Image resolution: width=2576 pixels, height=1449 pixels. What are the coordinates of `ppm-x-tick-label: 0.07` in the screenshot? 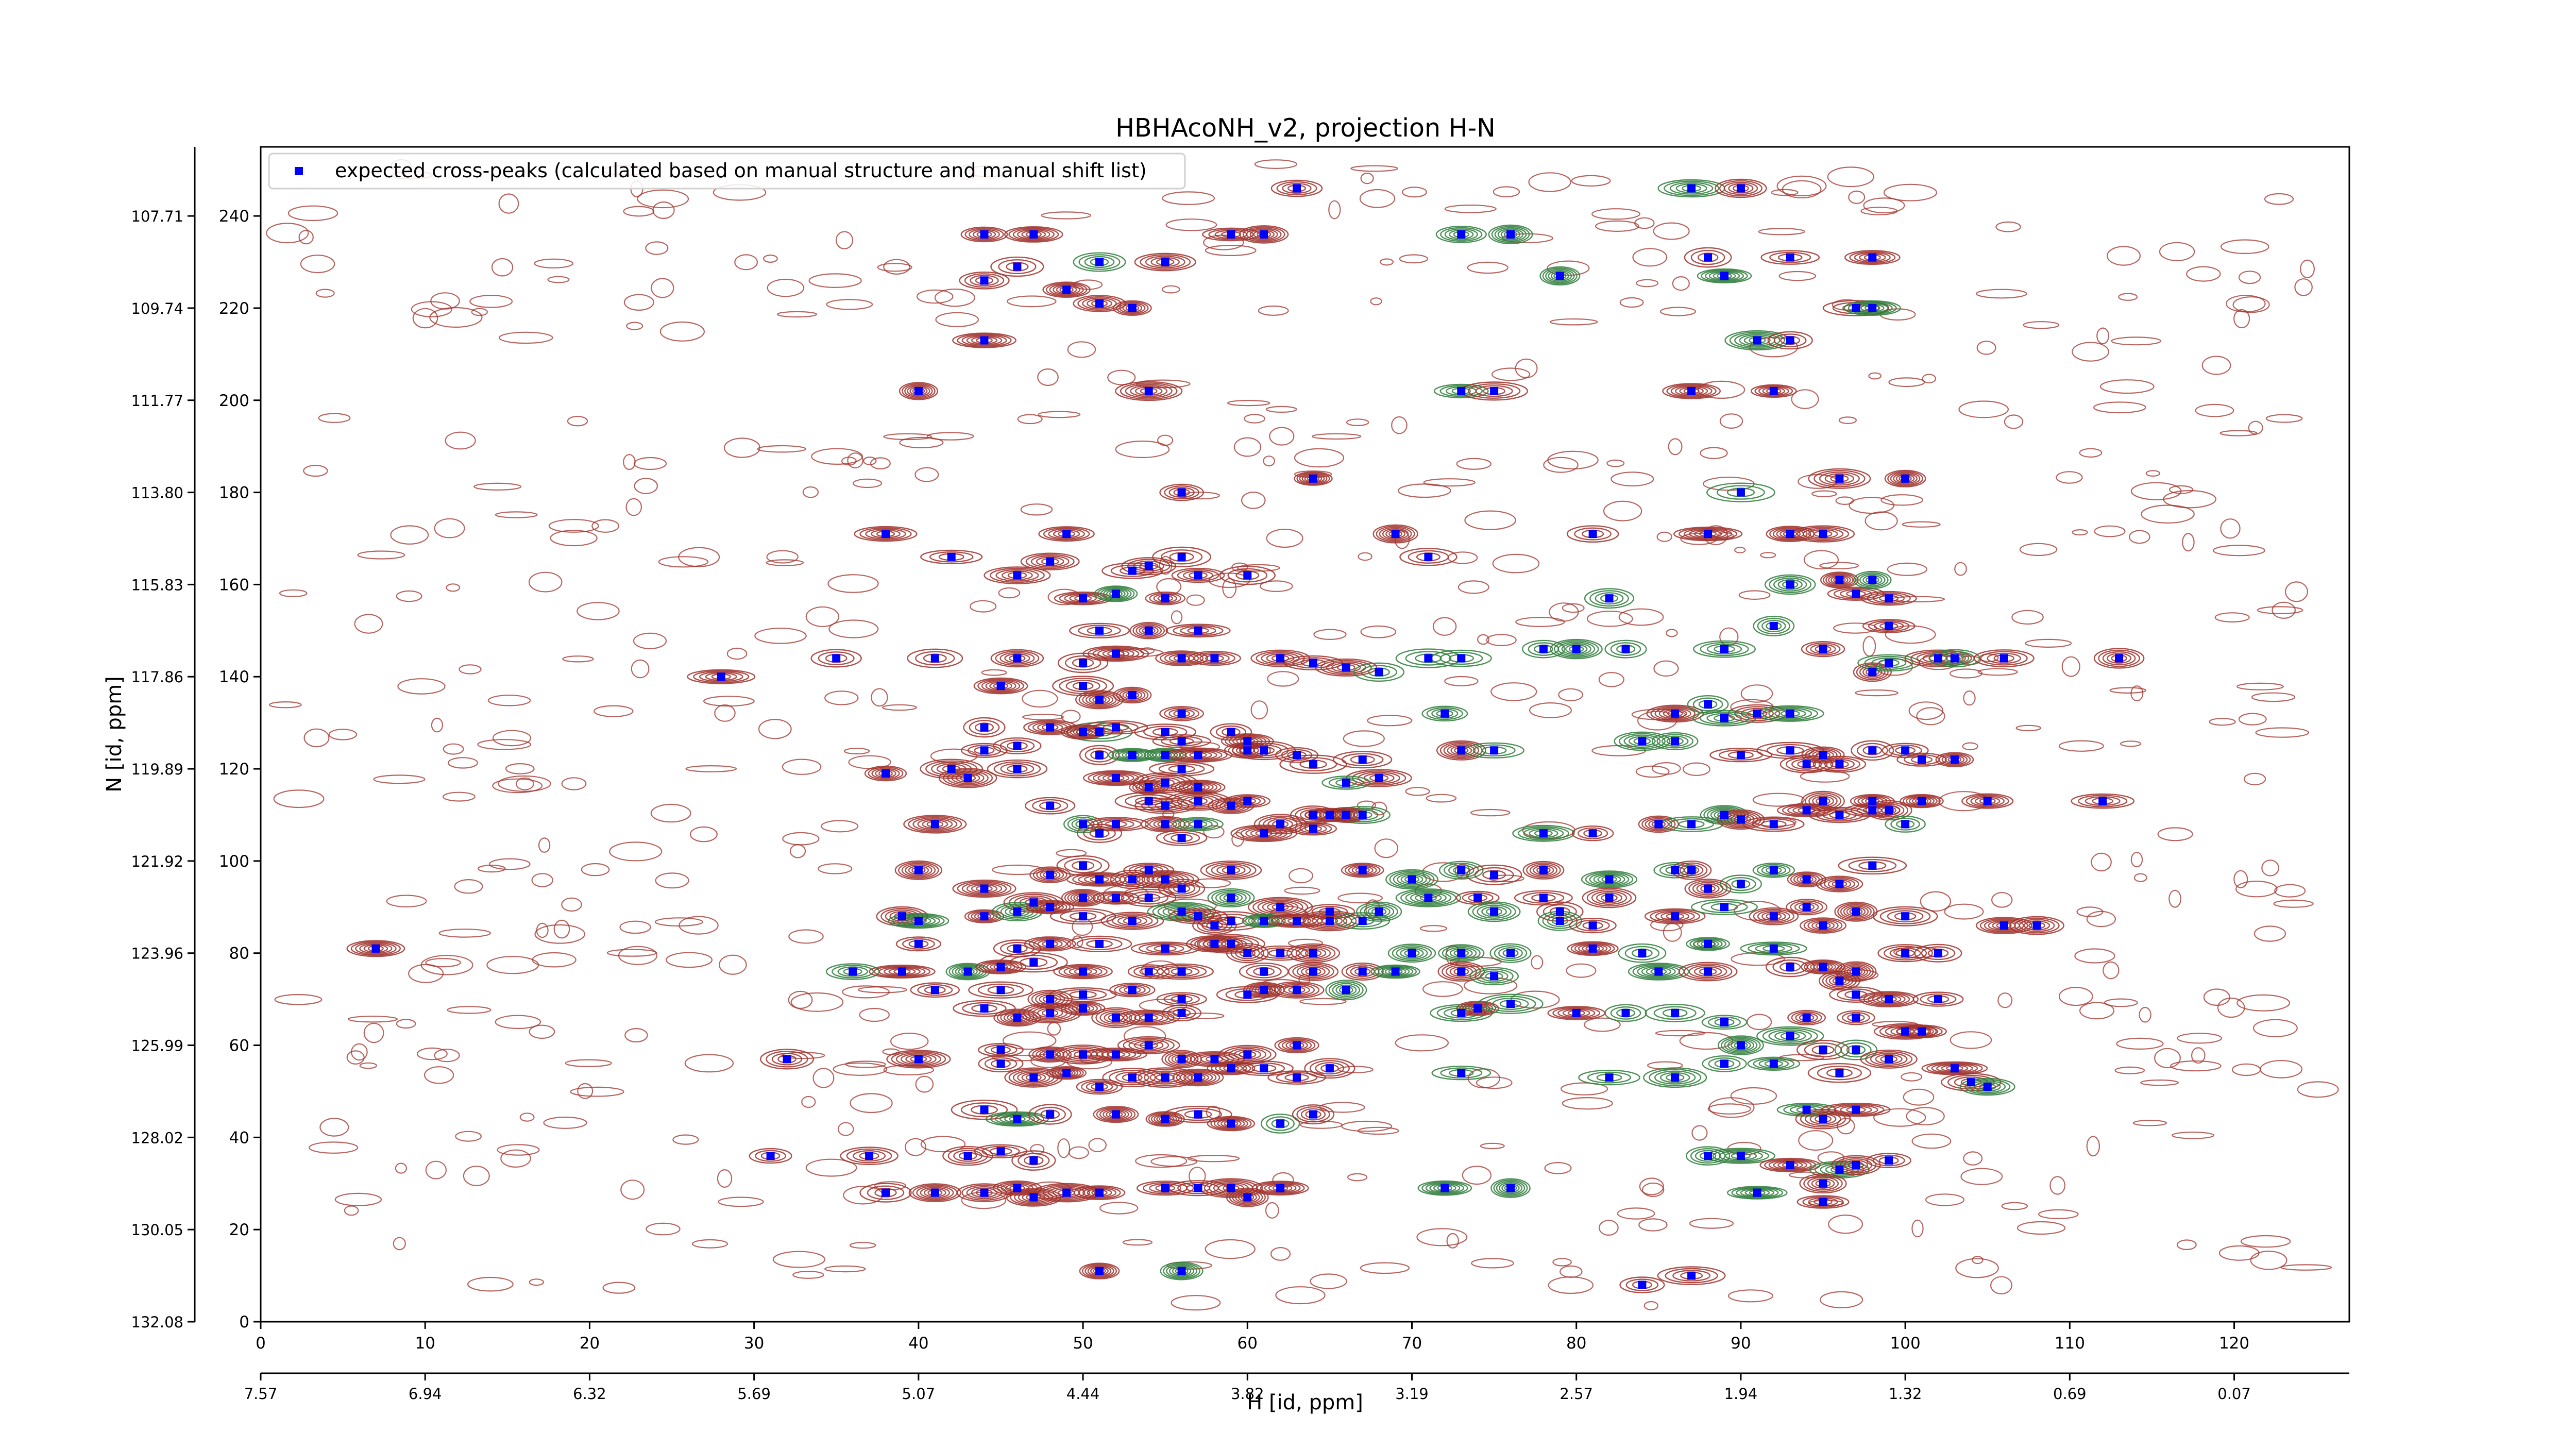 It's located at (2234, 1394).